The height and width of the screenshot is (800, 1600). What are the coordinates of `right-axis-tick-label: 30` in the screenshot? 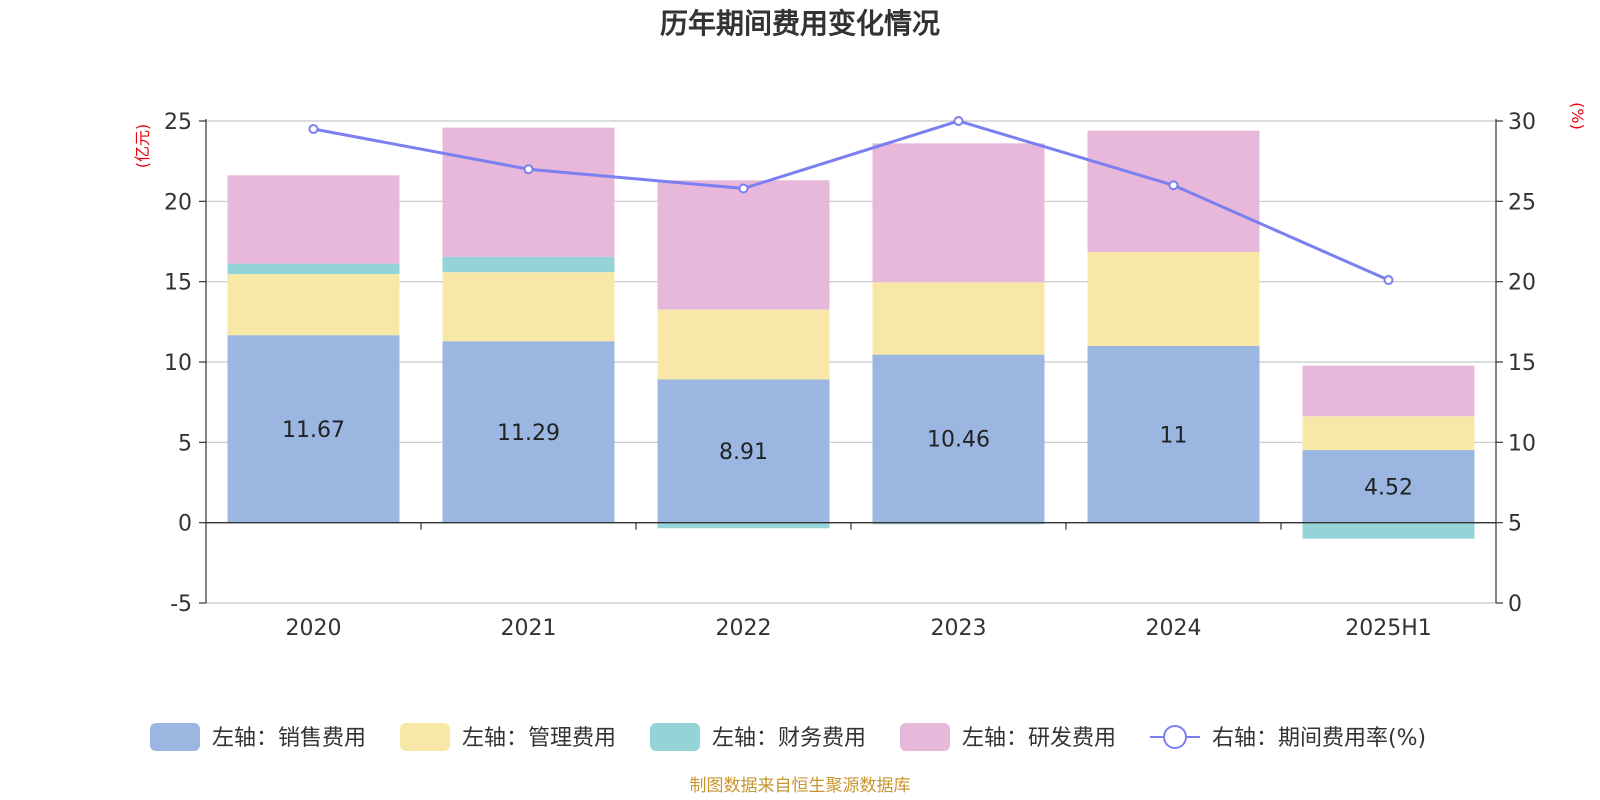 It's located at (1522, 122).